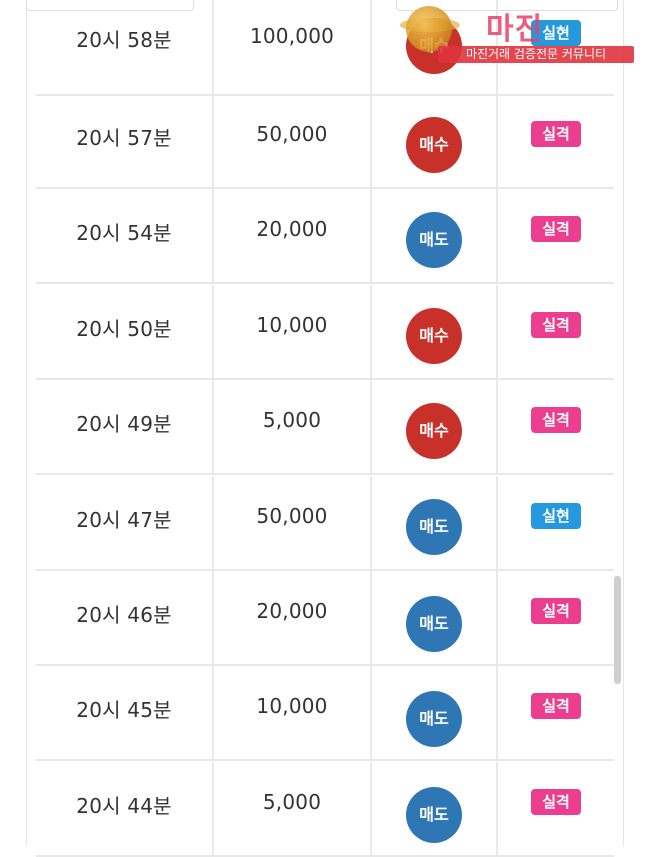 Image resolution: width=647 pixels, height=857 pixels. I want to click on table-row: 20시 54분 20,000 매도 실격, so click(325, 237).